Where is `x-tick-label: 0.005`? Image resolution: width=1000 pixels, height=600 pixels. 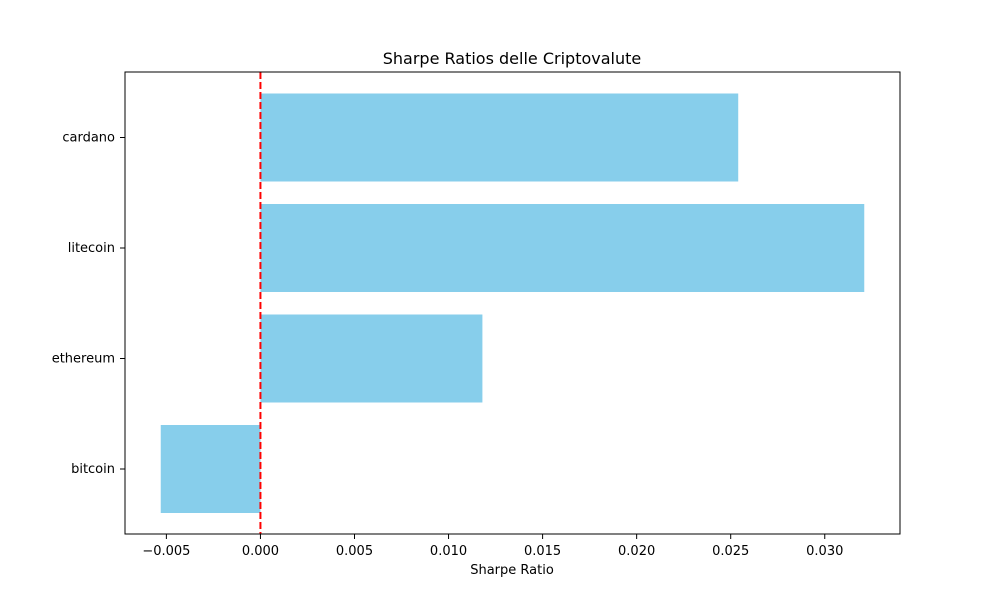
x-tick-label: 0.005 is located at coordinates (354, 551).